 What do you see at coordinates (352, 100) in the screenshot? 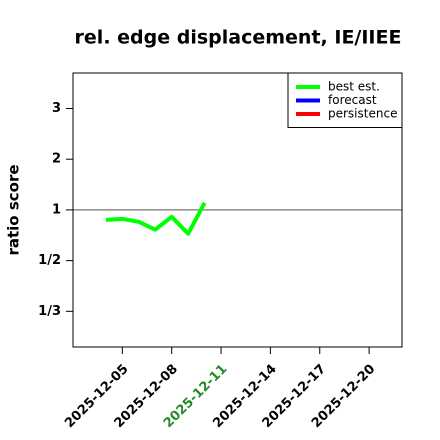
I see `legend-label: forecast` at bounding box center [352, 100].